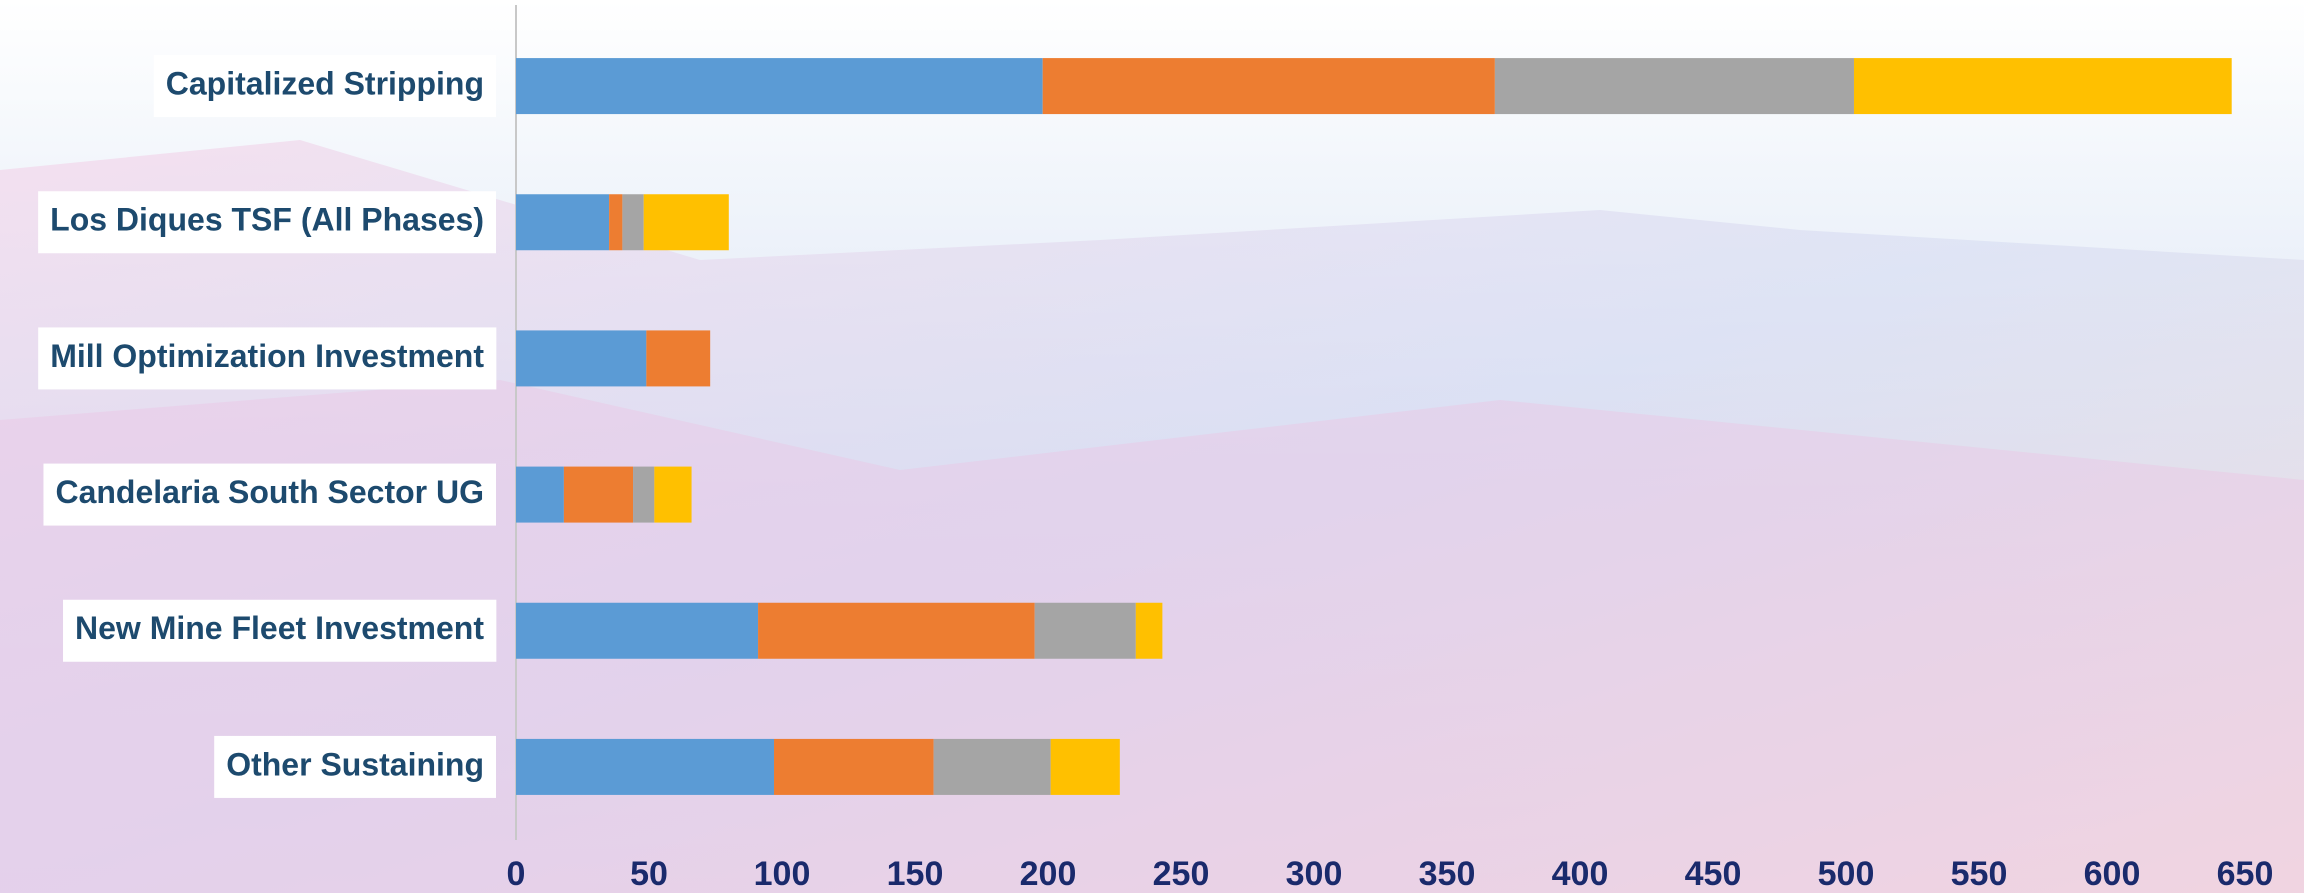  I want to click on category-label: Mill Optimization Investment, so click(267, 356).